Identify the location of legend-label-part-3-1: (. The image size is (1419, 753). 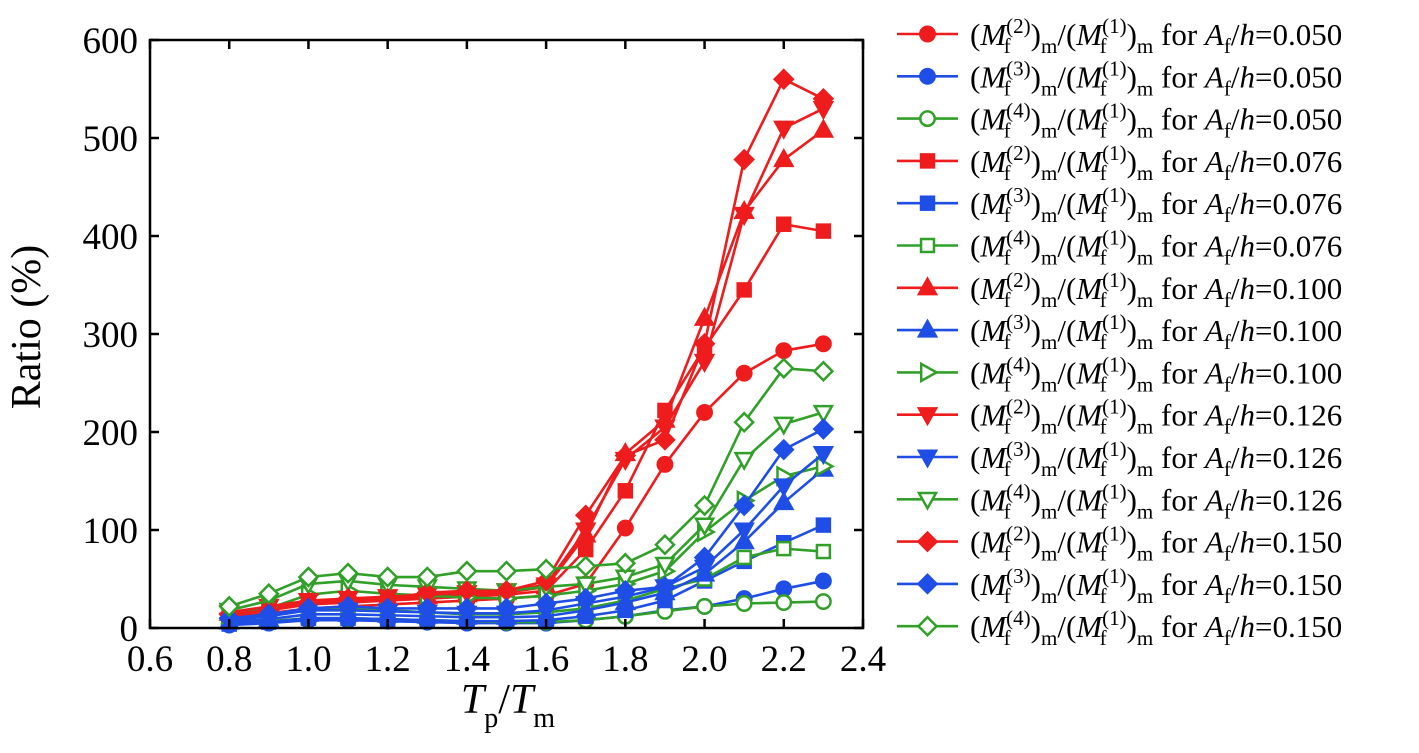
(975, 119).